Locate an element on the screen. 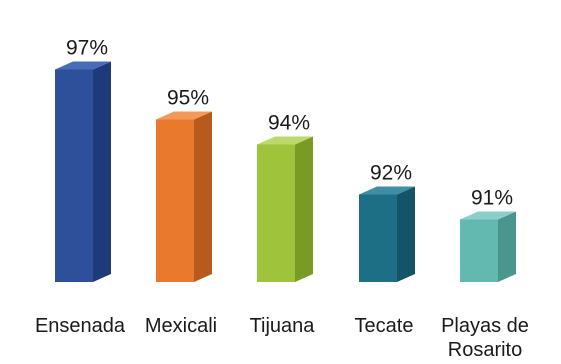 The image size is (561, 364). bar-4-side is located at coordinates (406, 234).